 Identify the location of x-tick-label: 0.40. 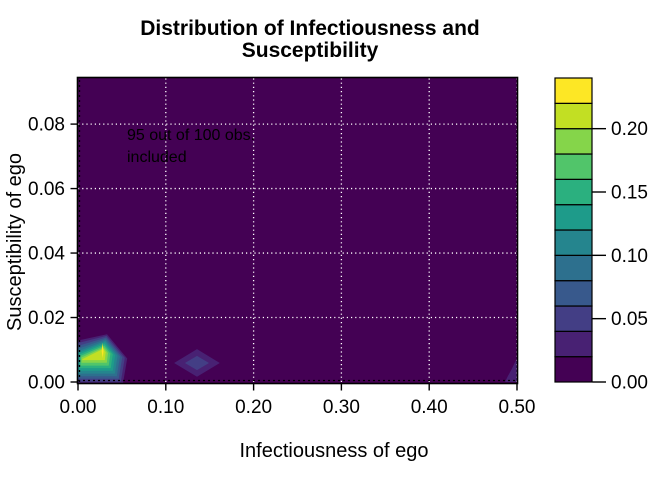
(429, 407).